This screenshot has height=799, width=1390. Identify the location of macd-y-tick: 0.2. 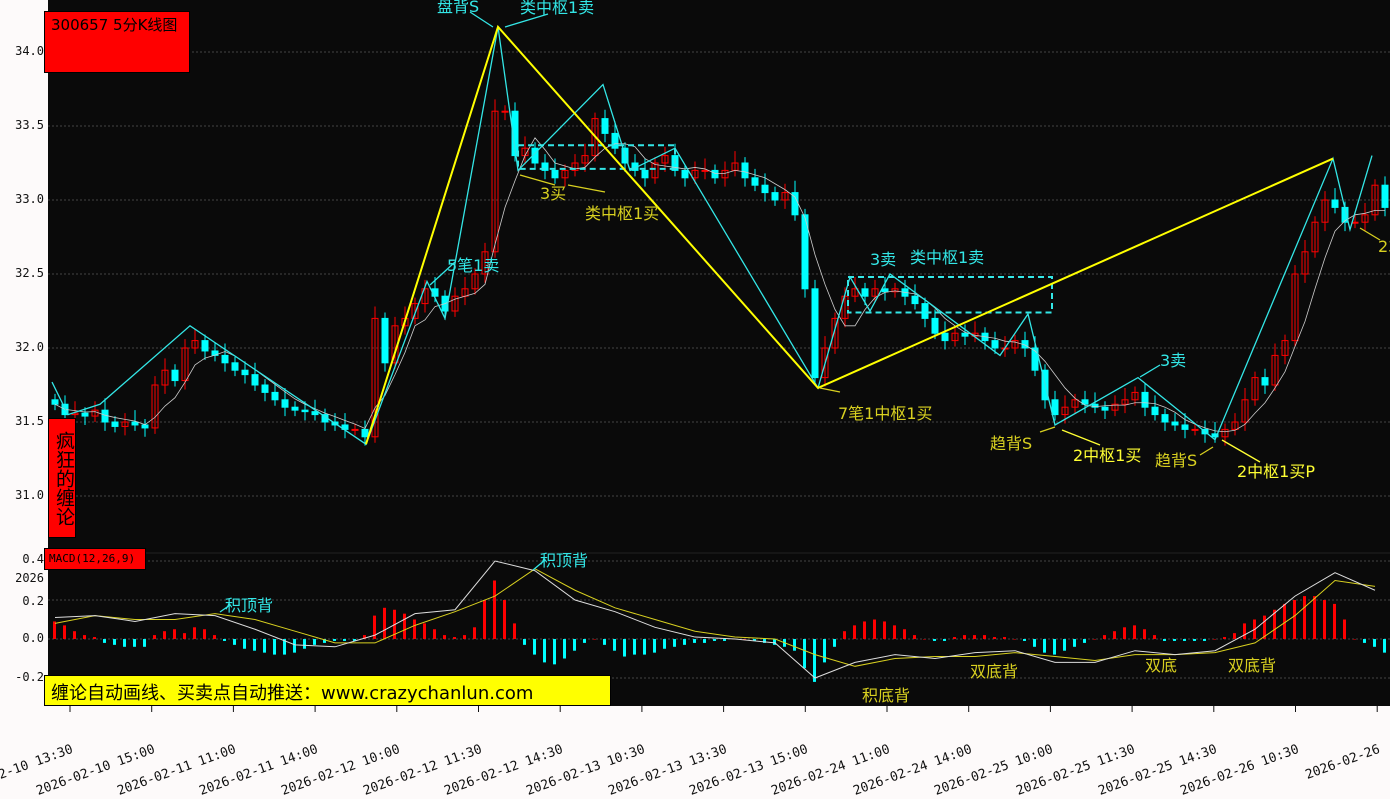
(33, 601).